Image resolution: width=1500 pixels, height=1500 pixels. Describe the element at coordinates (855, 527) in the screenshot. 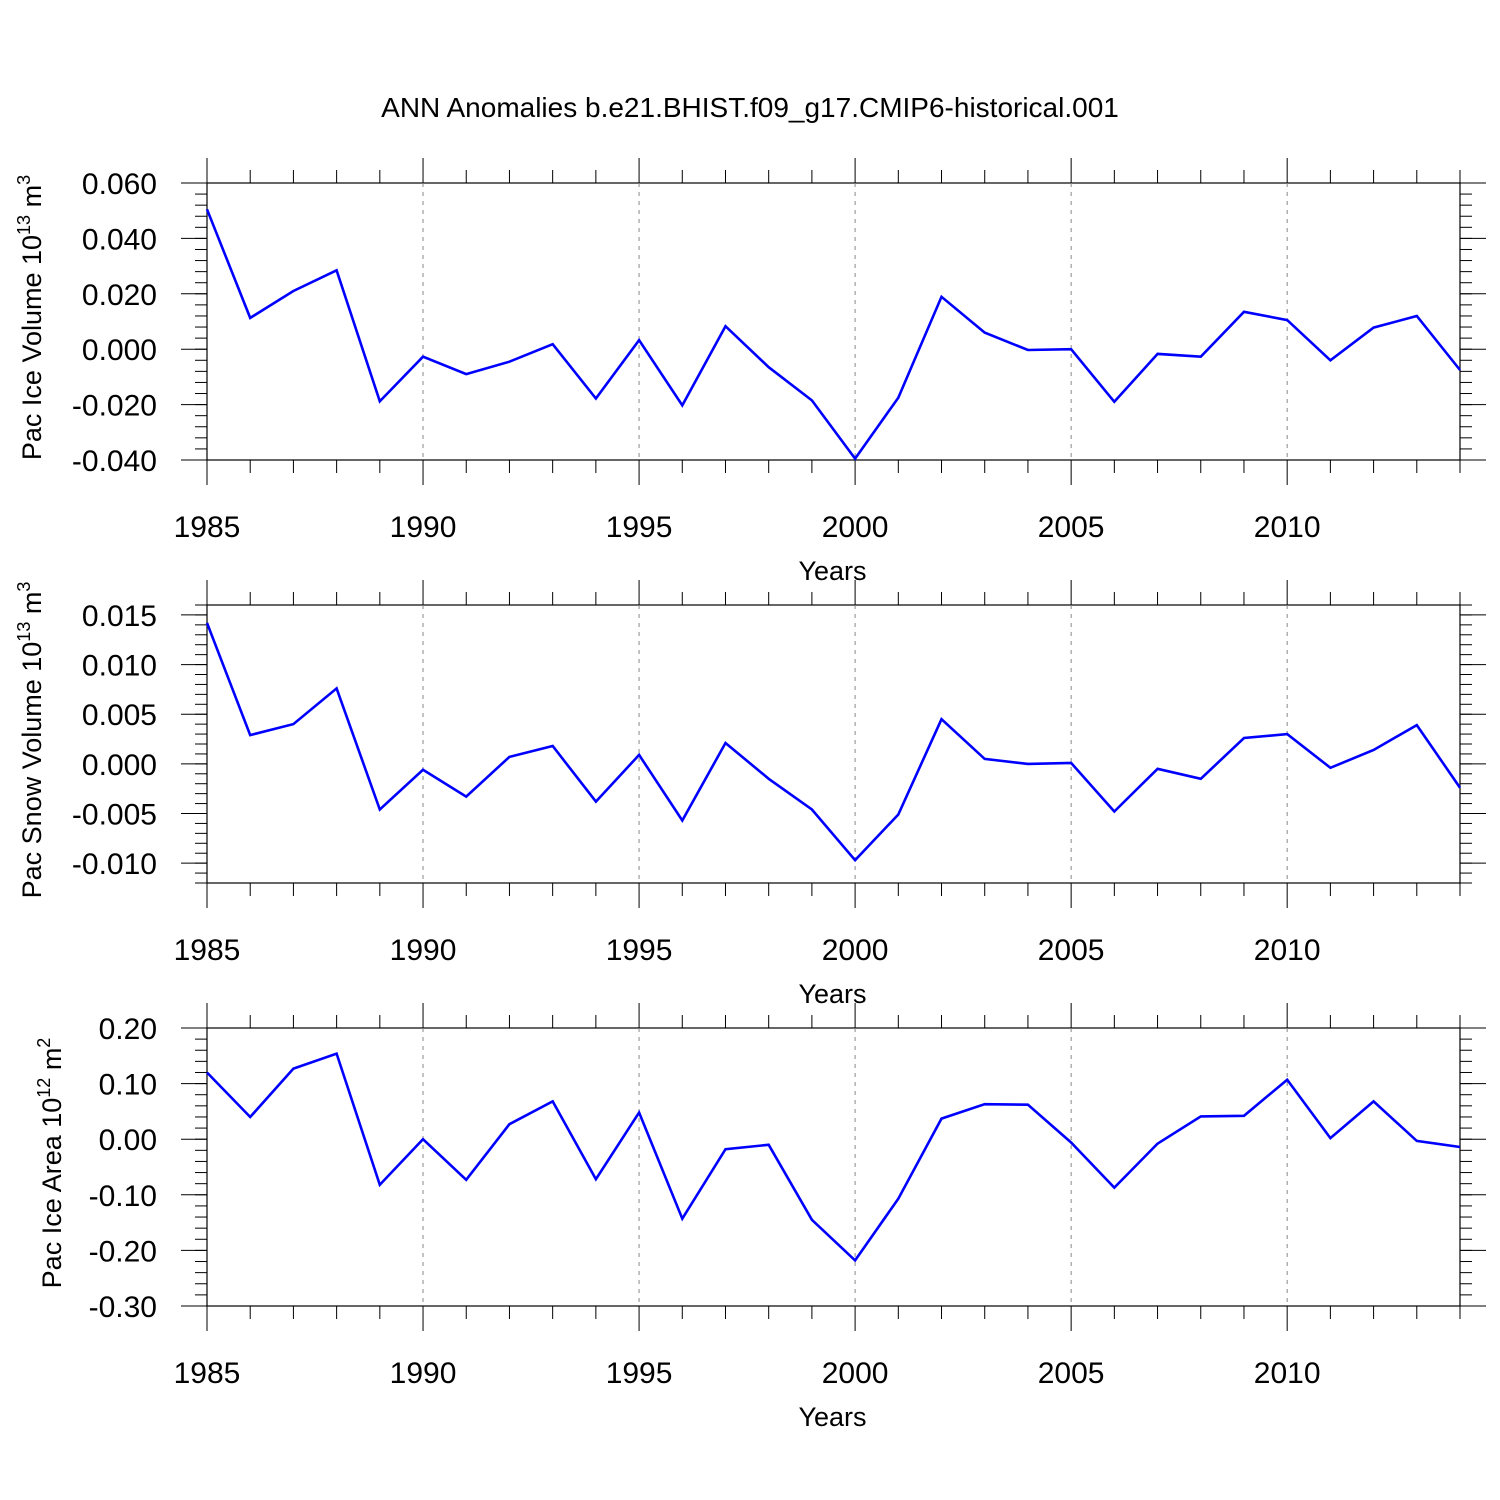

I see `panel-1-x-tick-label: 2000` at that location.